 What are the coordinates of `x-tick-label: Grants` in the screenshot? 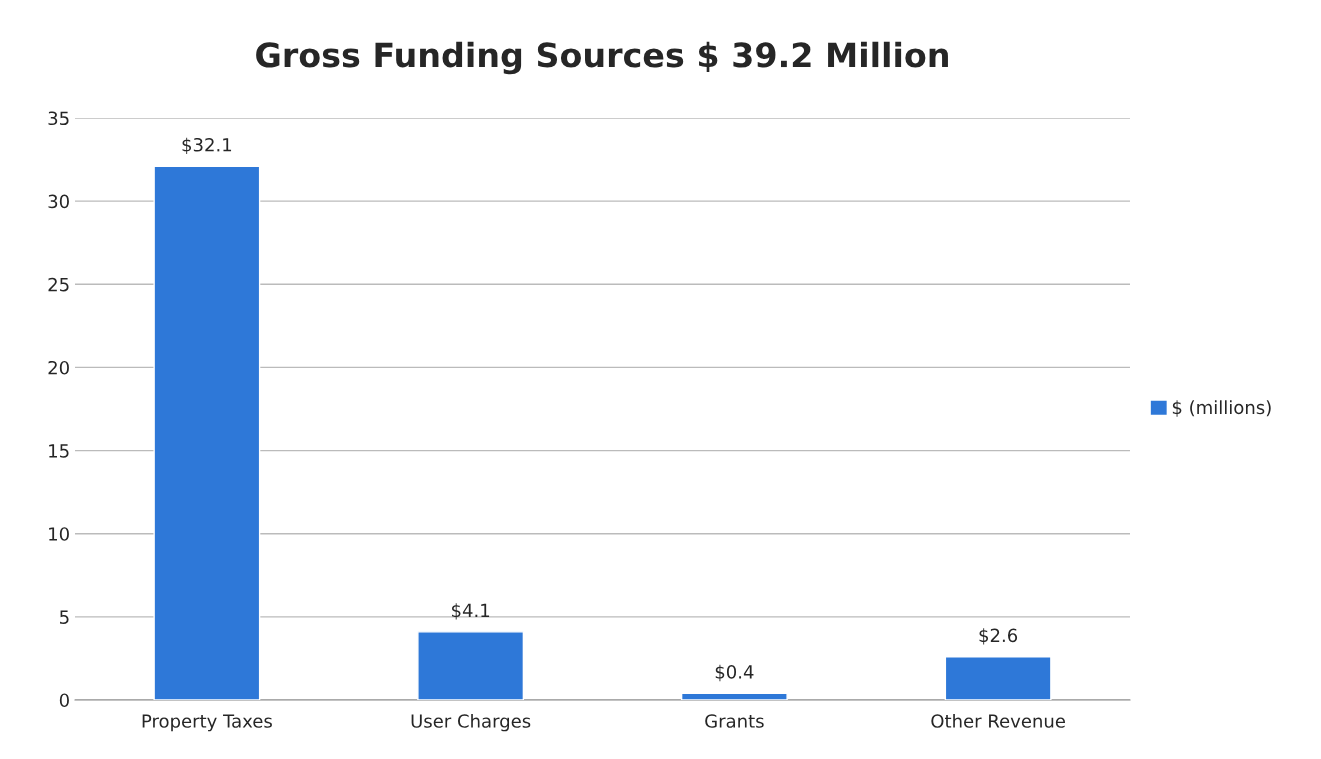 It's located at (734, 721).